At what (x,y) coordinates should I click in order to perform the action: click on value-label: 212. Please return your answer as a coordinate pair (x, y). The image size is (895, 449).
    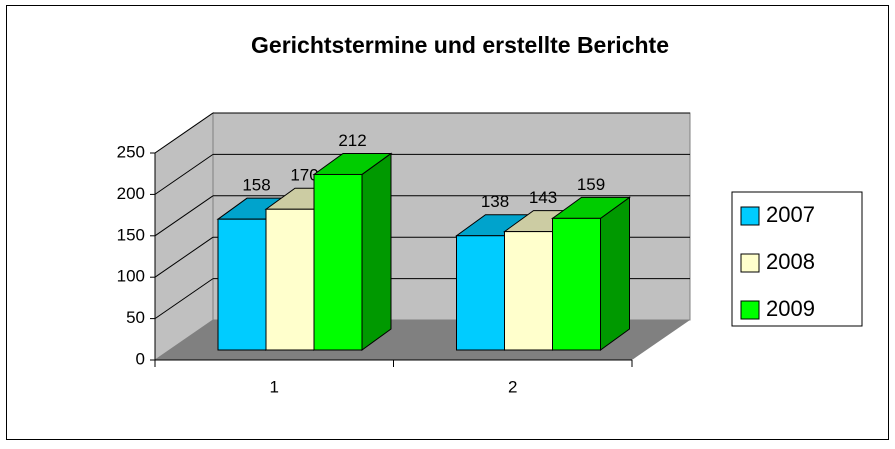
    Looking at the image, I should click on (352, 140).